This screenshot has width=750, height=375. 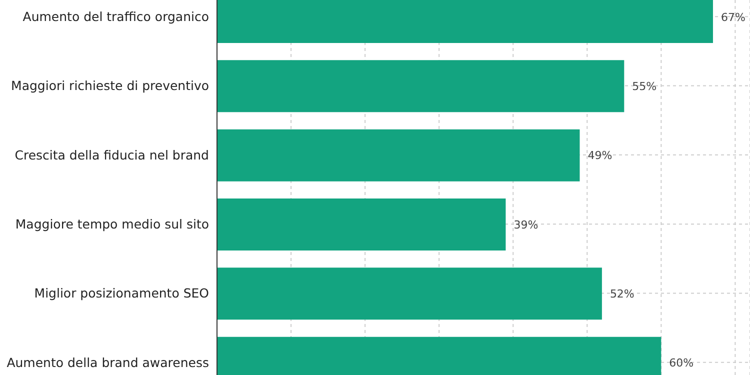 What do you see at coordinates (622, 294) in the screenshot?
I see `data-label: 52%` at bounding box center [622, 294].